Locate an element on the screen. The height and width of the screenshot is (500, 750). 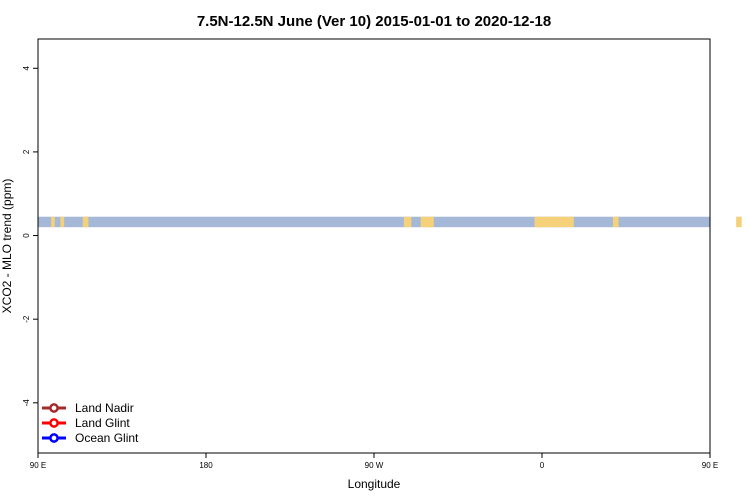
y-tick-label: -4 is located at coordinates (26, 403).